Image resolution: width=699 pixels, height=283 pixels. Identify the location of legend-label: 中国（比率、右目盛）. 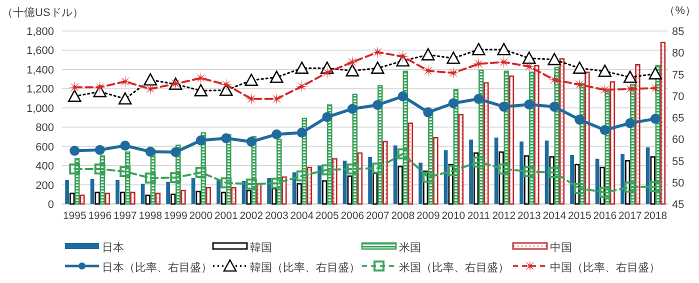
(605, 267).